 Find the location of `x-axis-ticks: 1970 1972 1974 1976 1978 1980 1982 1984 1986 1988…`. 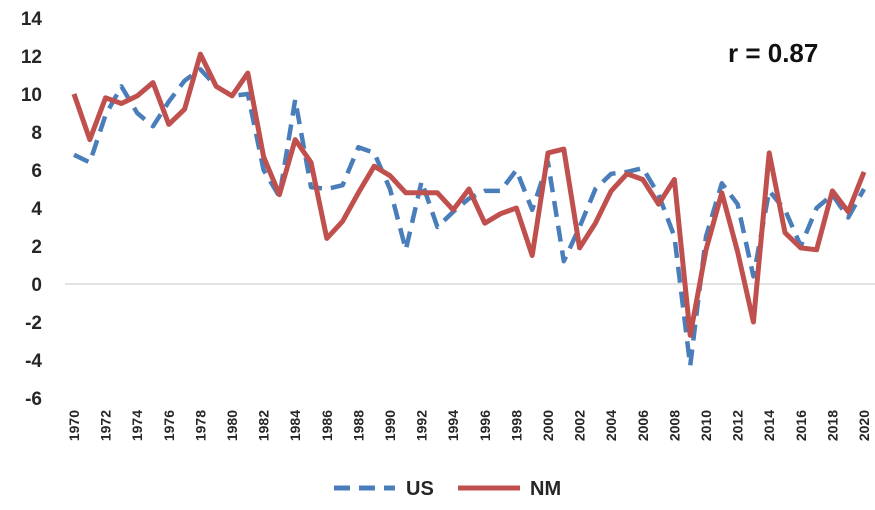

x-axis-ticks: 1970 1972 1974 1976 1978 1980 1982 1984 1986 1988… is located at coordinates (469, 425).